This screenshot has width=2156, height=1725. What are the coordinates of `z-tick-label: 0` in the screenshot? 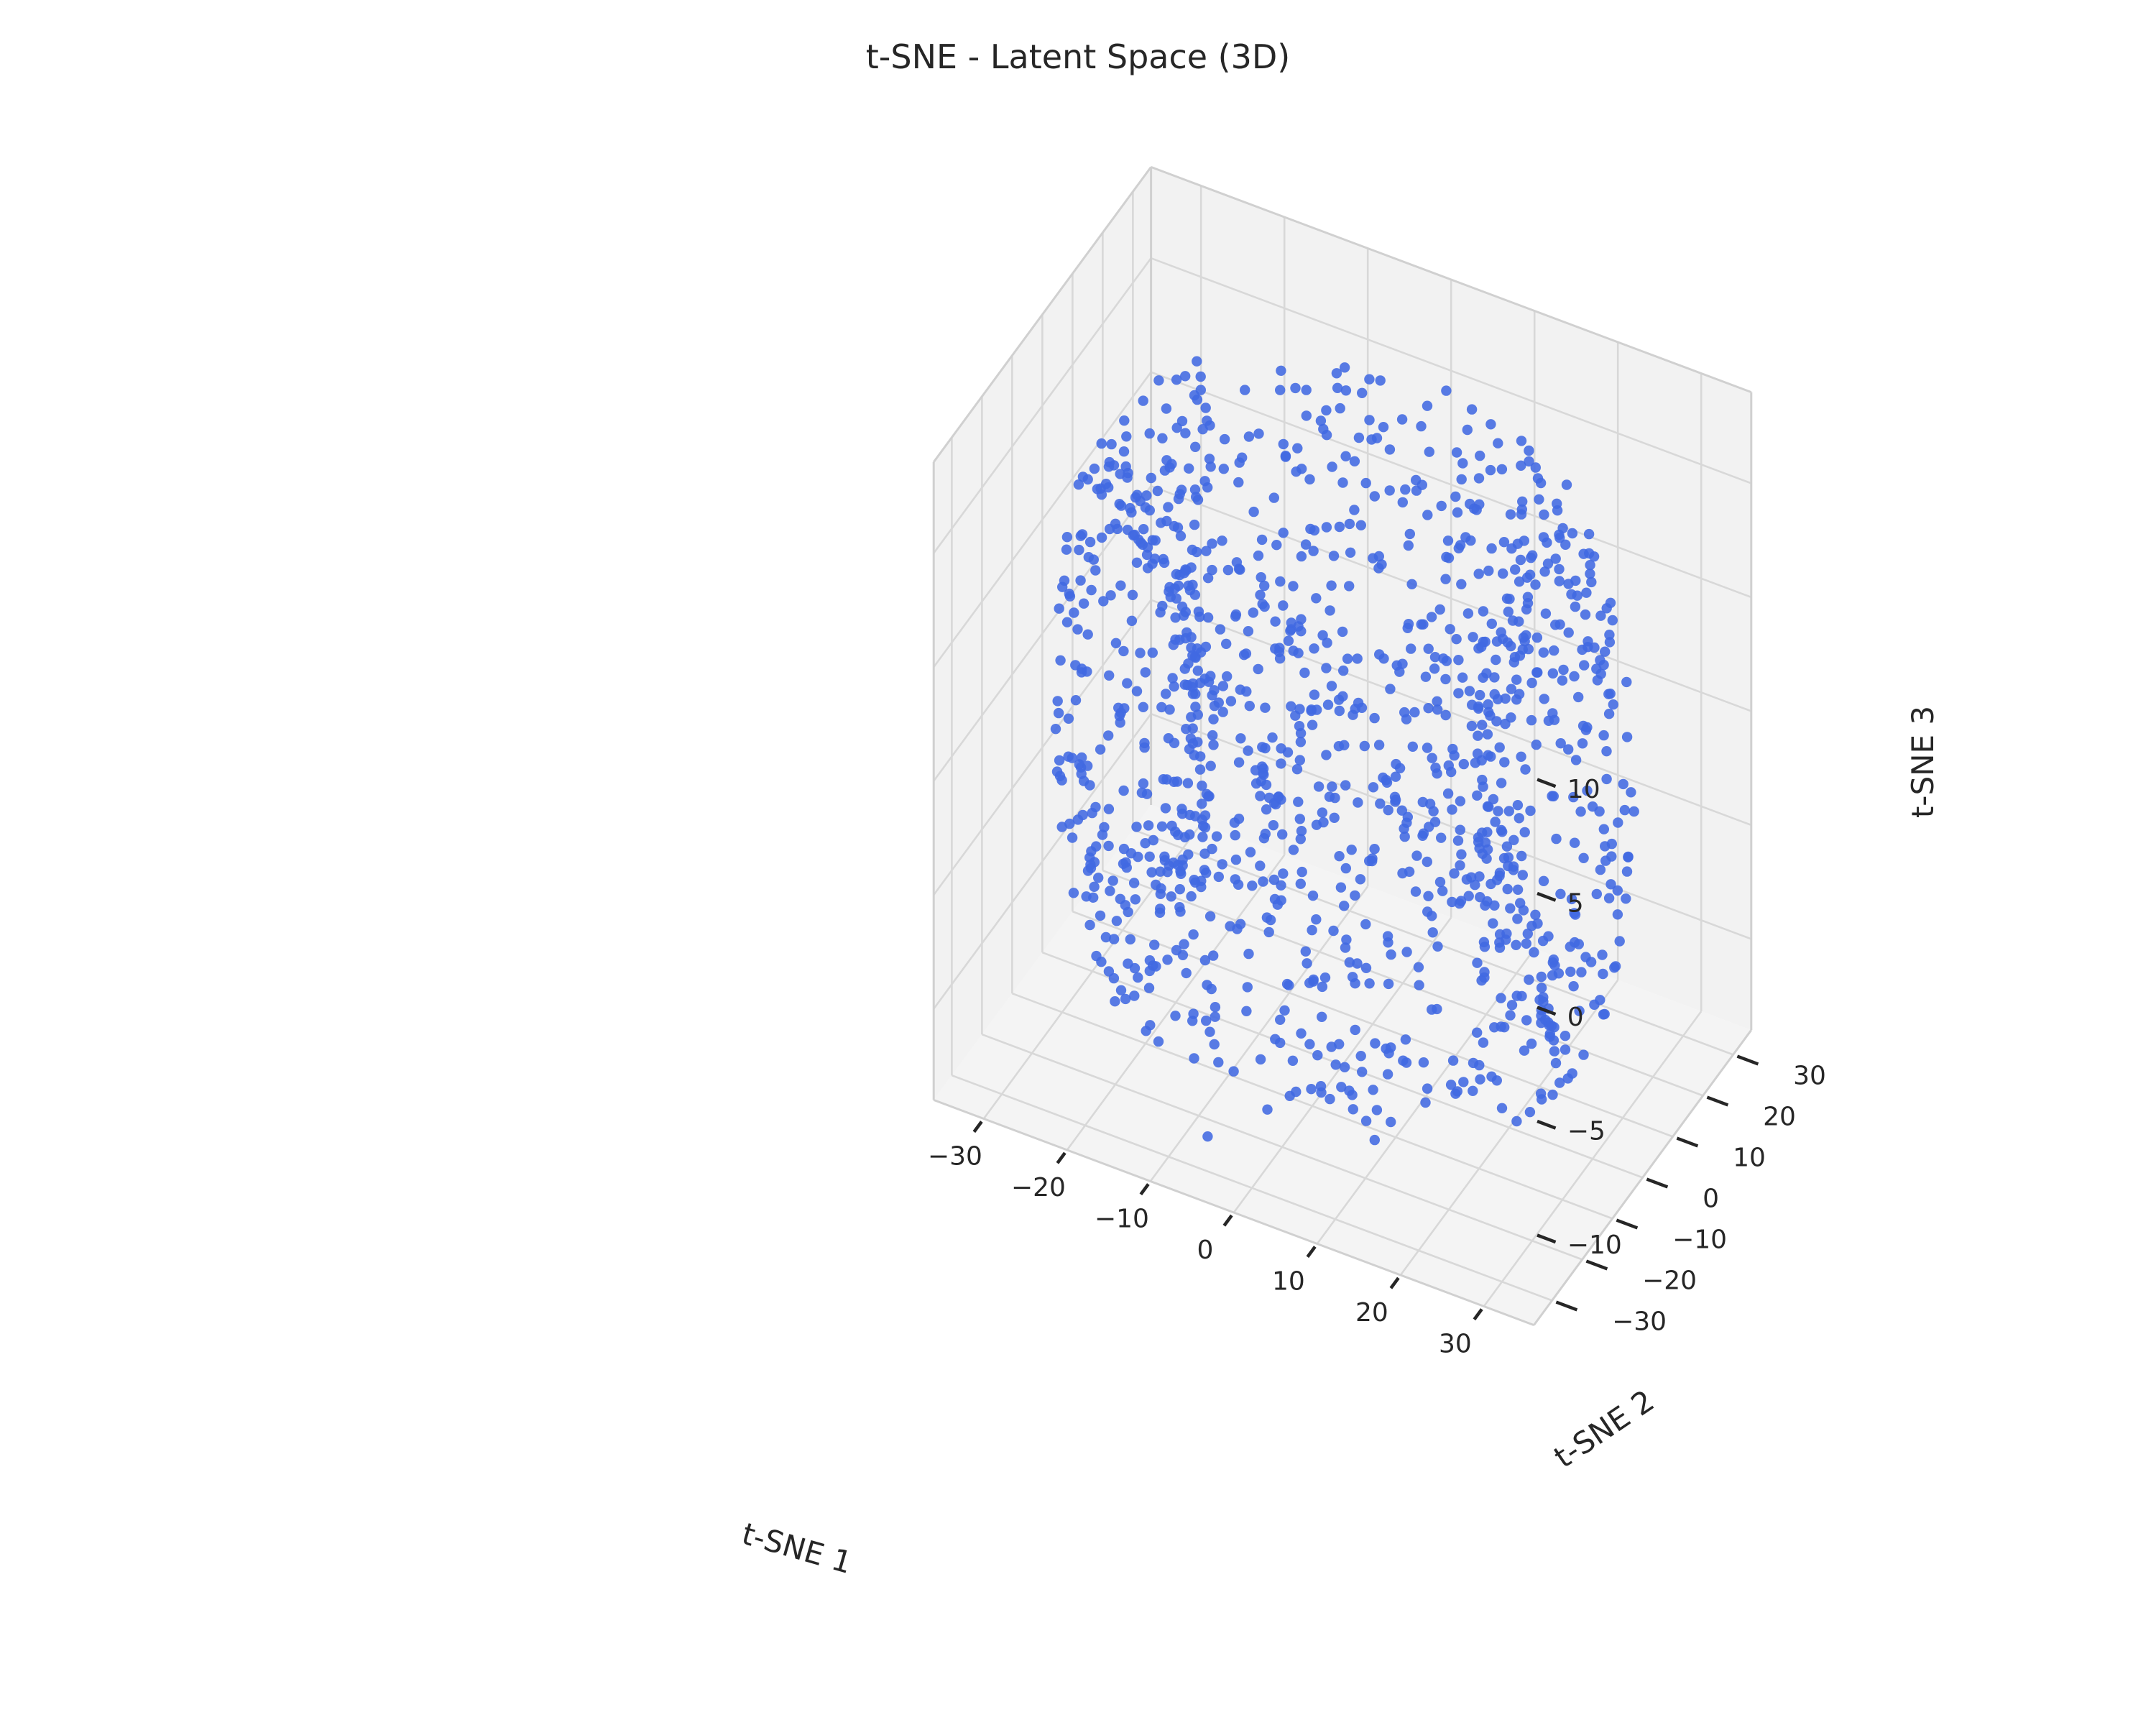 It's located at (1575, 1017).